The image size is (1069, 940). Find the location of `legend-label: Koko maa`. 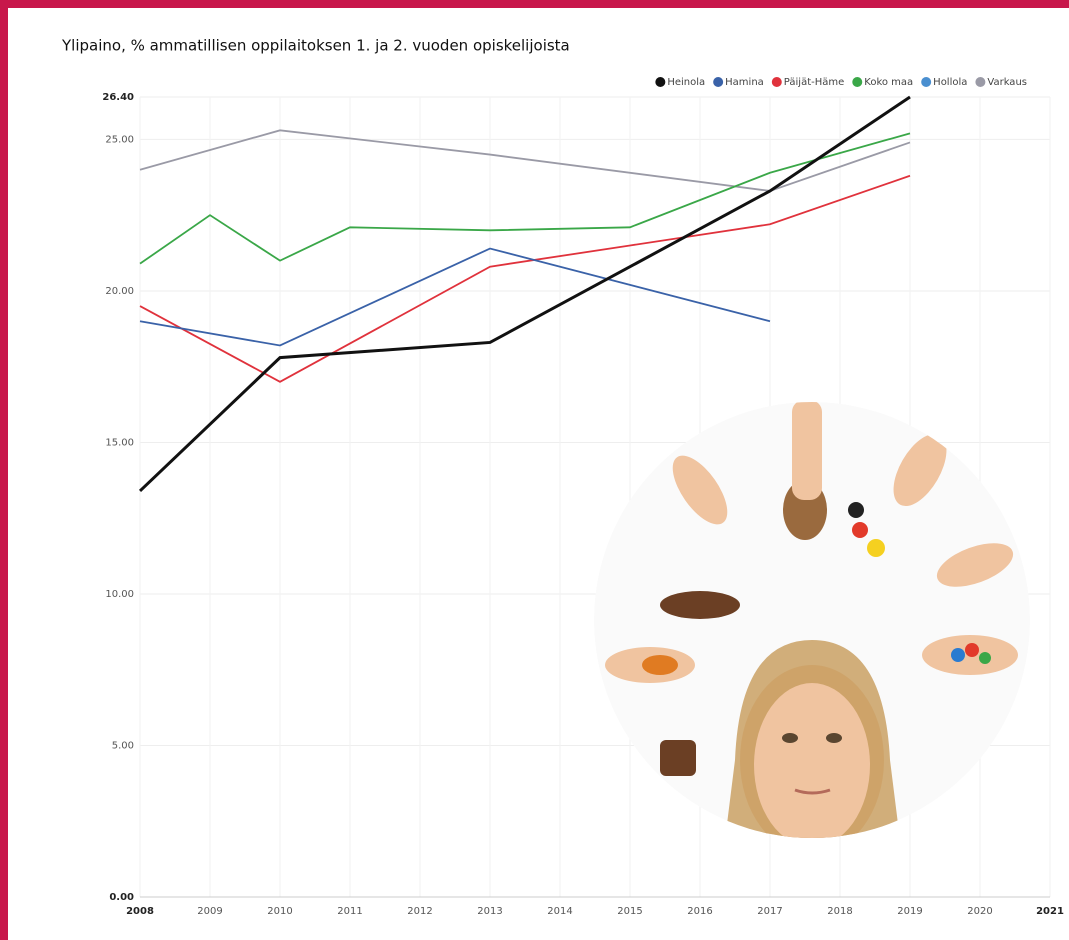

legend-label: Koko maa is located at coordinates (888, 82).